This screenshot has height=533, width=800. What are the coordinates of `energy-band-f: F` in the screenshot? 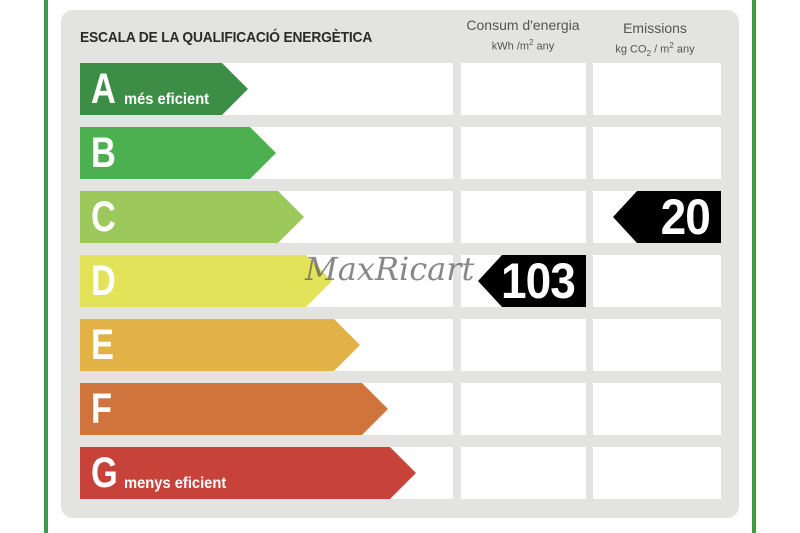 It's located at (234, 409).